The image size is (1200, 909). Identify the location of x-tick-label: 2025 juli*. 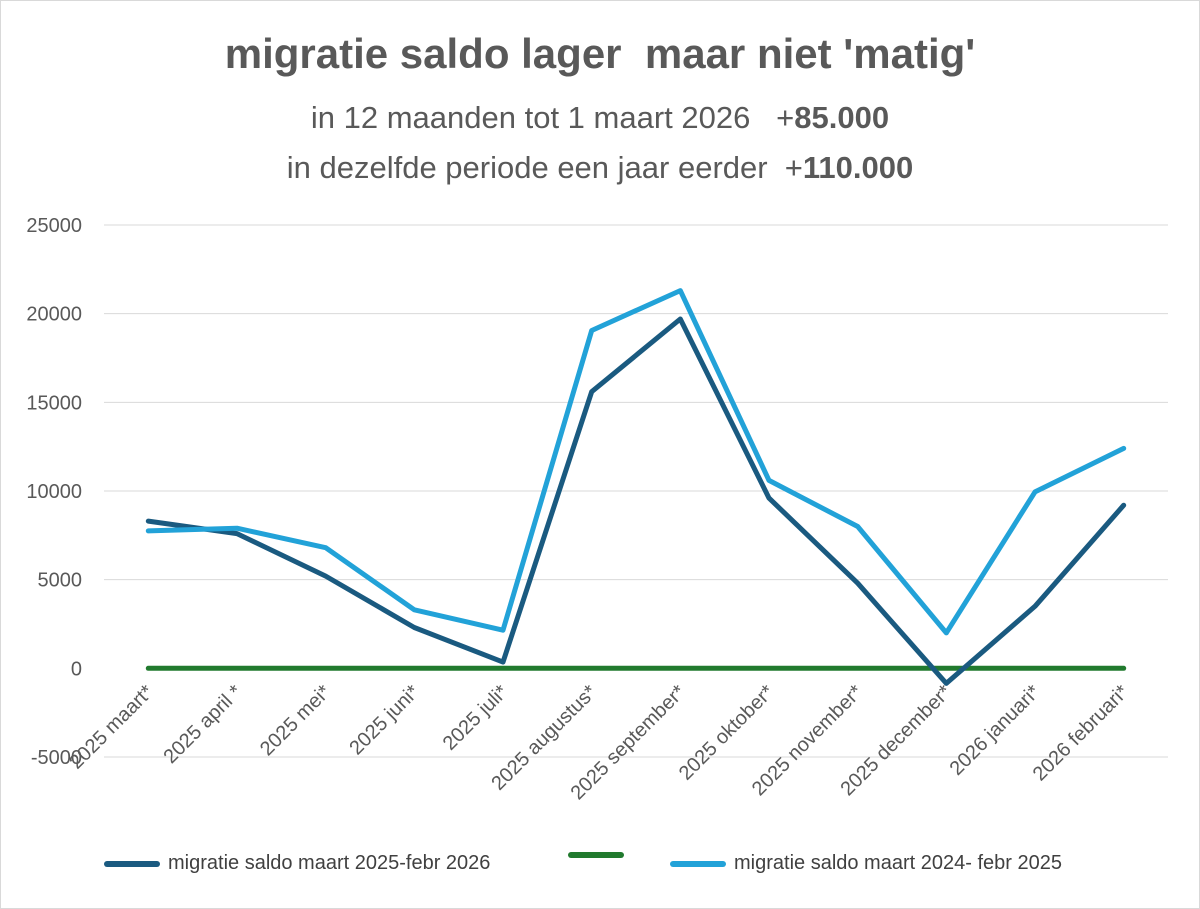
(476, 718).